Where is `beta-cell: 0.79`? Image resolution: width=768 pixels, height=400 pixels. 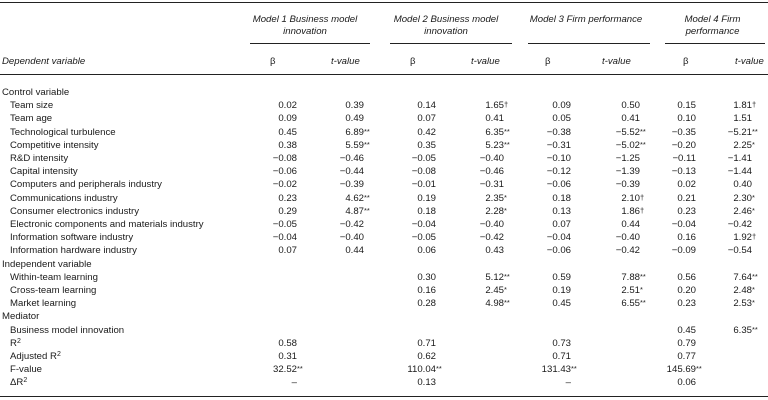
beta-cell: 0.79 is located at coordinates (686, 343).